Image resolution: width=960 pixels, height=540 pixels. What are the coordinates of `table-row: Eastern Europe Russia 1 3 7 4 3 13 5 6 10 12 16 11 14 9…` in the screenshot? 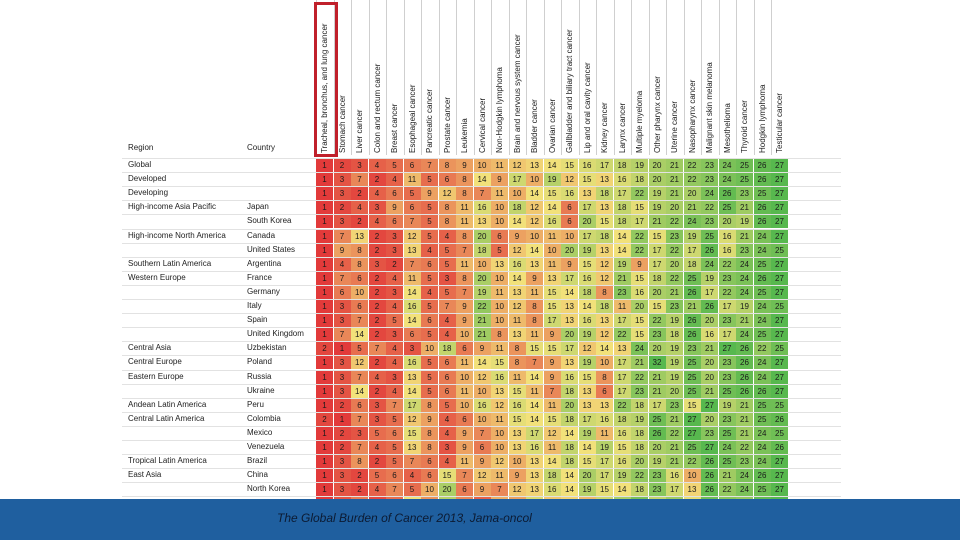 It's located at (481, 376).